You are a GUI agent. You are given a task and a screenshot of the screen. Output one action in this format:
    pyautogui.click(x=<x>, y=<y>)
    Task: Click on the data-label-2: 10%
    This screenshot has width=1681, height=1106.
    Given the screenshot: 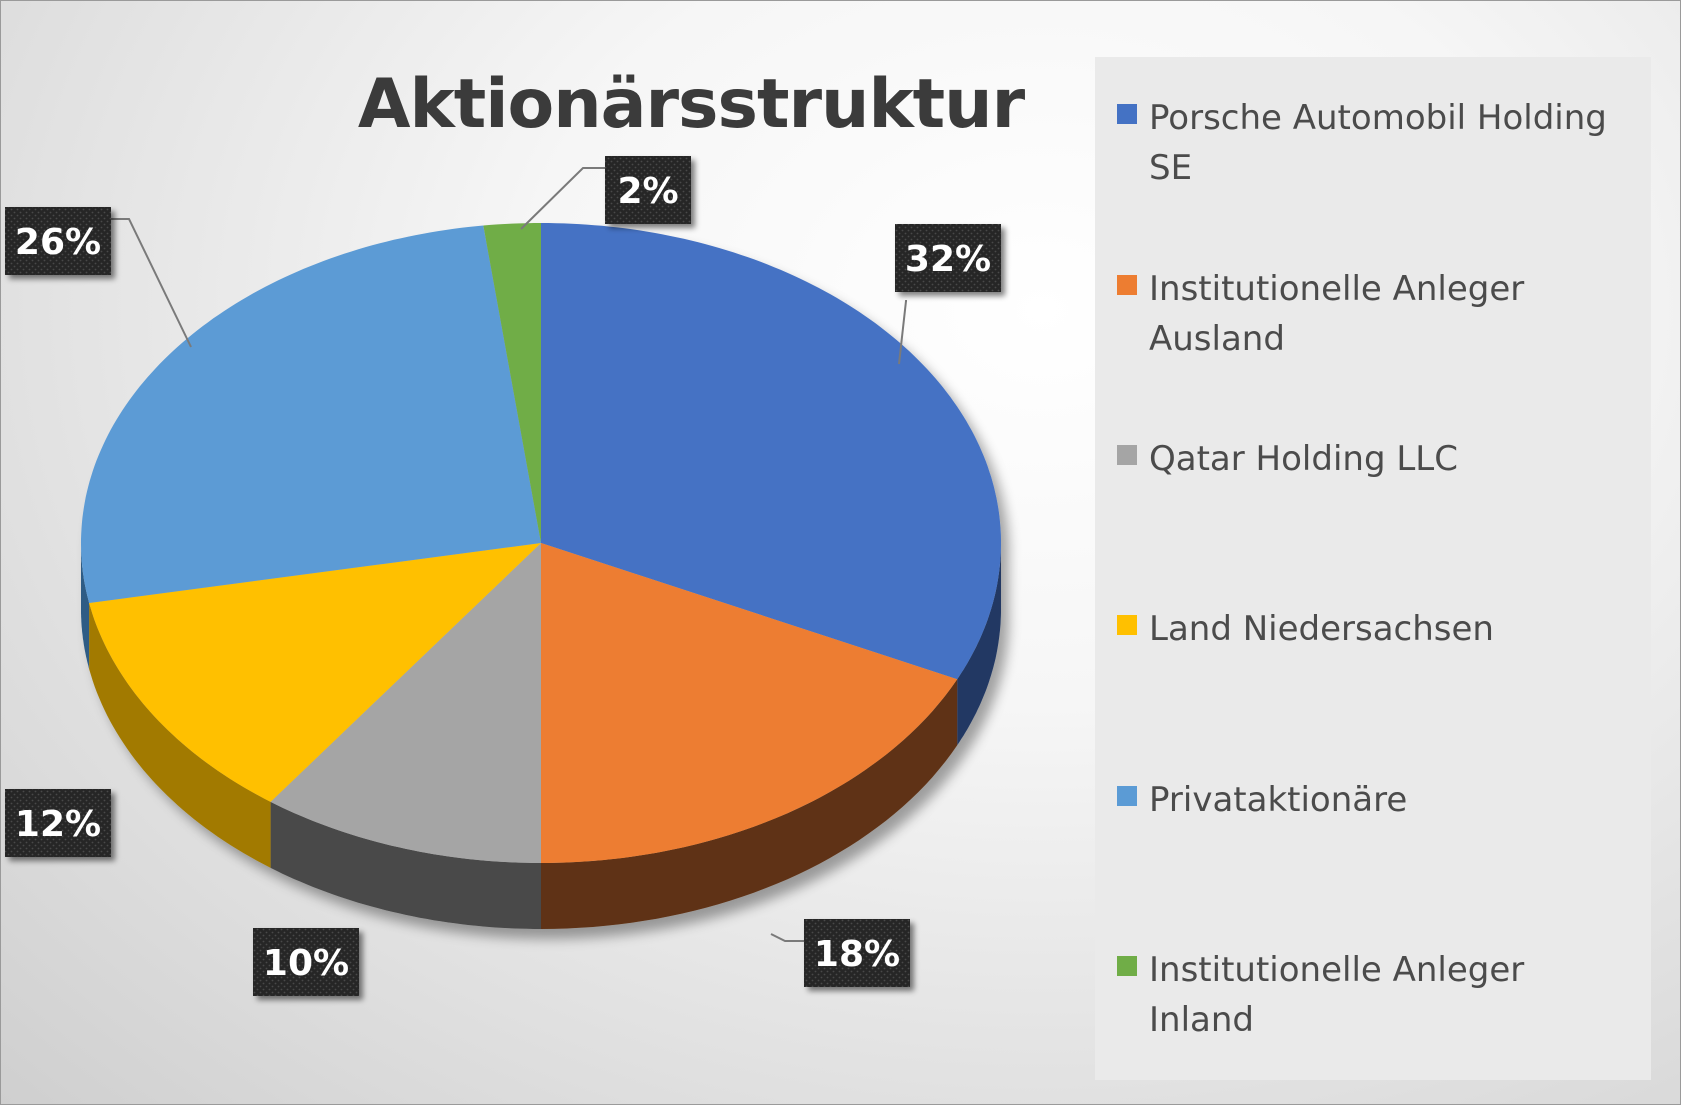 What is the action you would take?
    pyautogui.click(x=306, y=962)
    